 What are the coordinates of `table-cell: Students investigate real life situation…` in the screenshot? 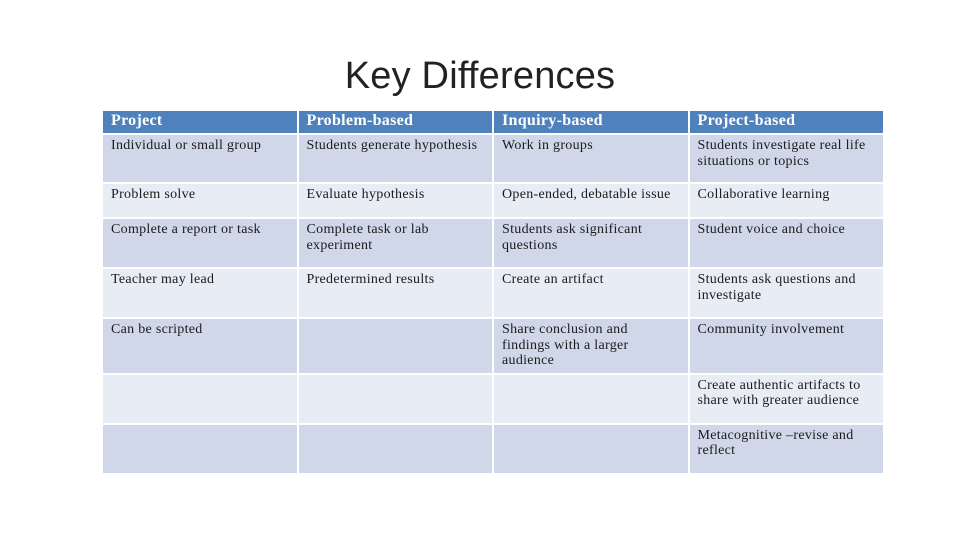 It's located at (786, 158).